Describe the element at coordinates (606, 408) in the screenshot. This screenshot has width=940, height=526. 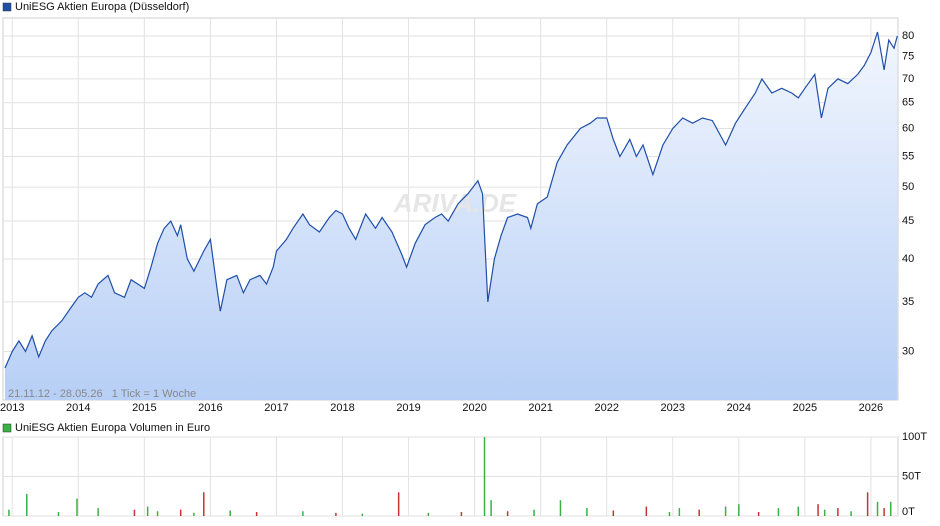
I see `x-tick-label: 2022` at that location.